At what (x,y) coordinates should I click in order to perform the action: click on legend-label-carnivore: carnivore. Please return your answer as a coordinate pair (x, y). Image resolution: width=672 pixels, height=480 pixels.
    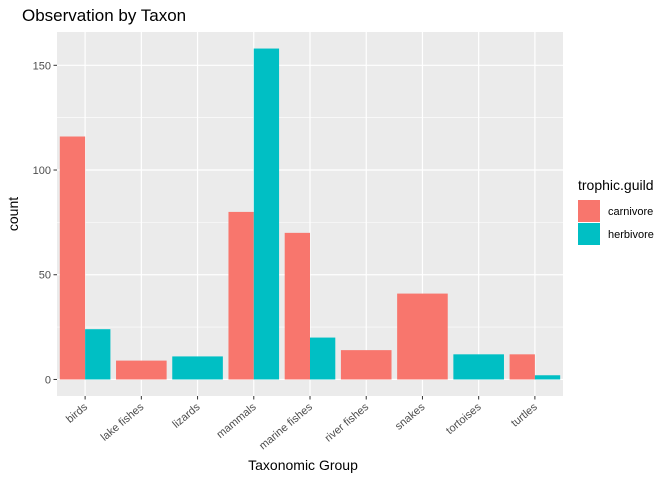
    Looking at the image, I should click on (630, 212).